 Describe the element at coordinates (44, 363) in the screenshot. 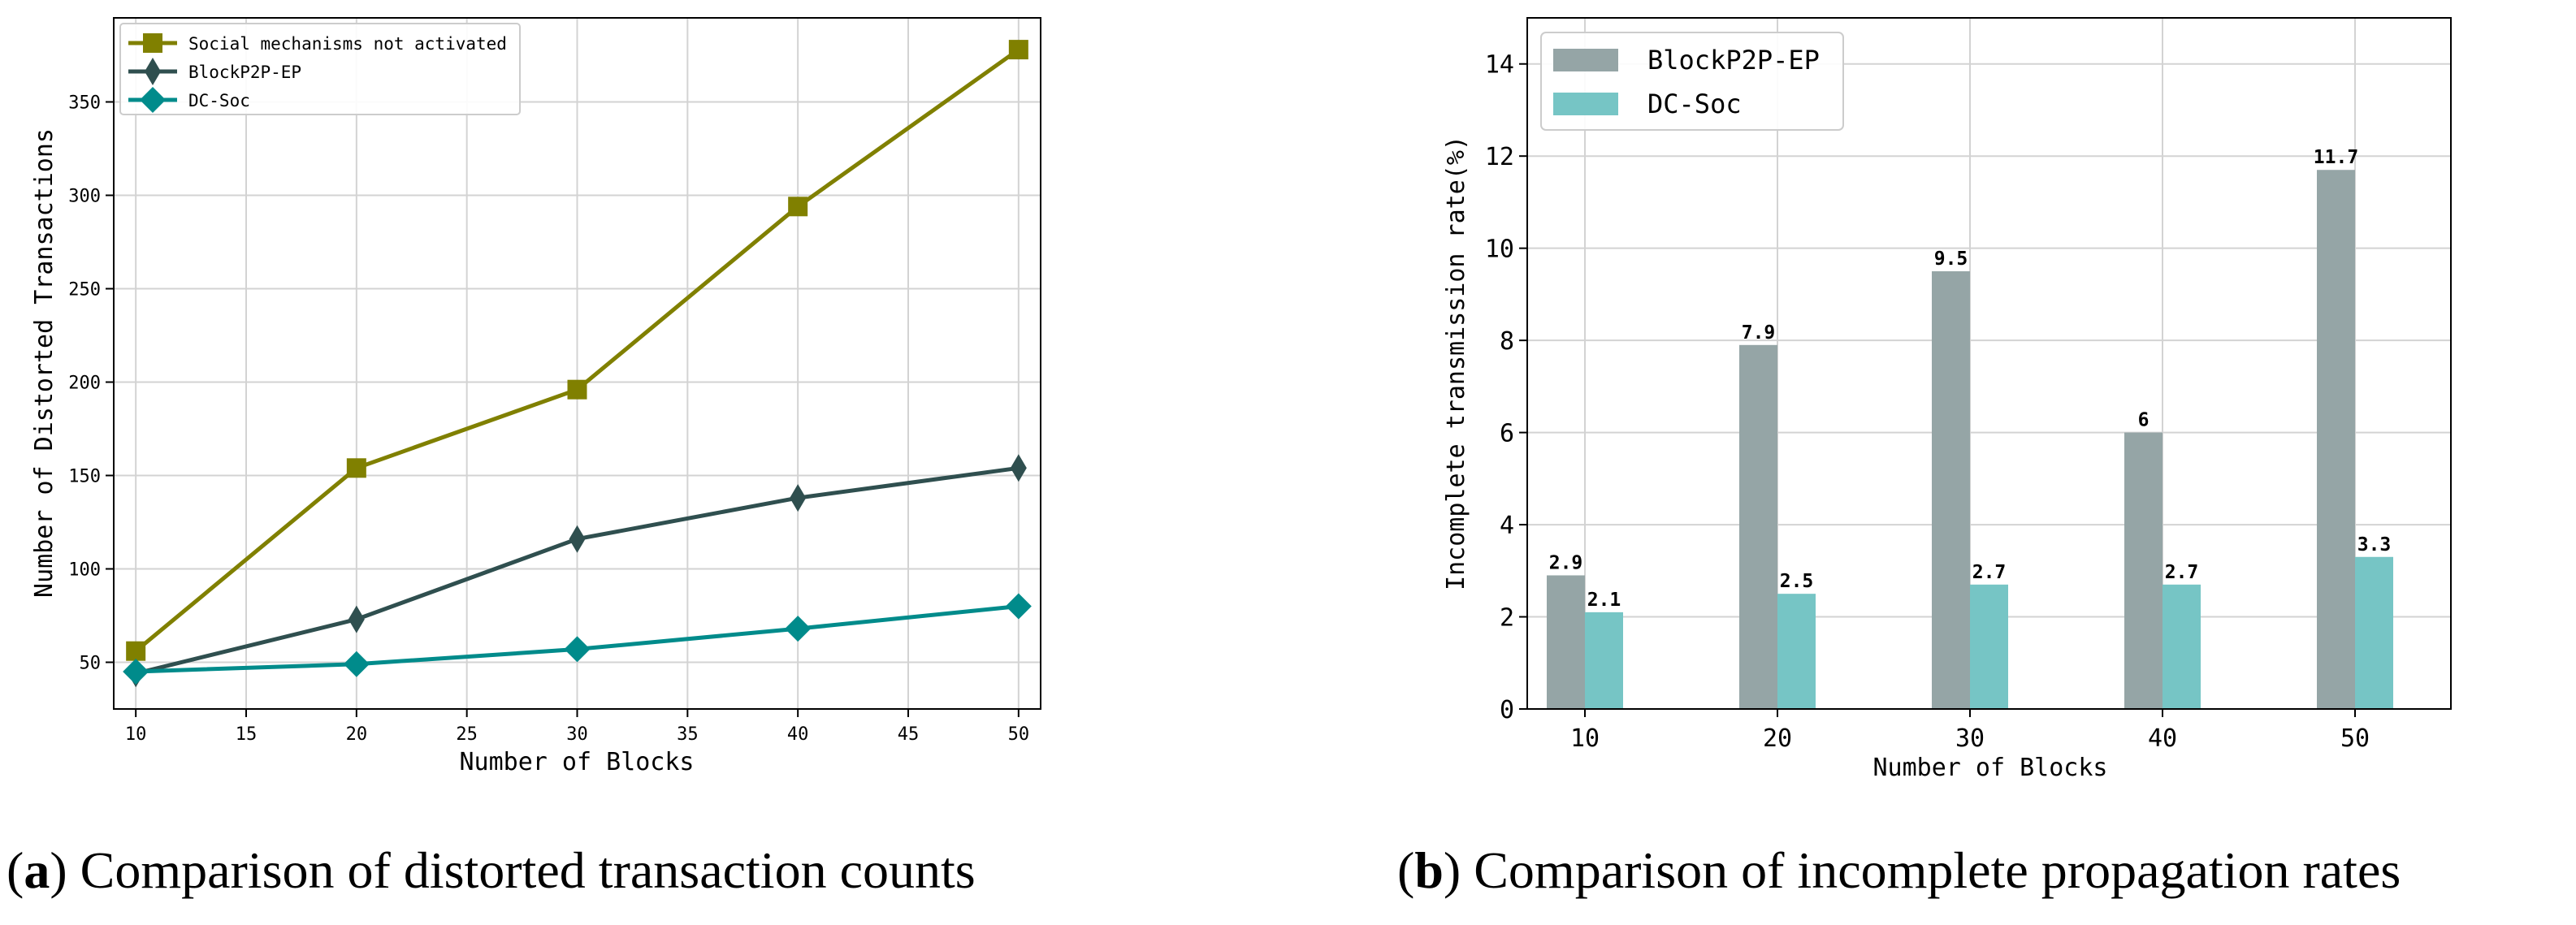

I see `y-axis-label-a: Number of Distorted Transactions` at that location.